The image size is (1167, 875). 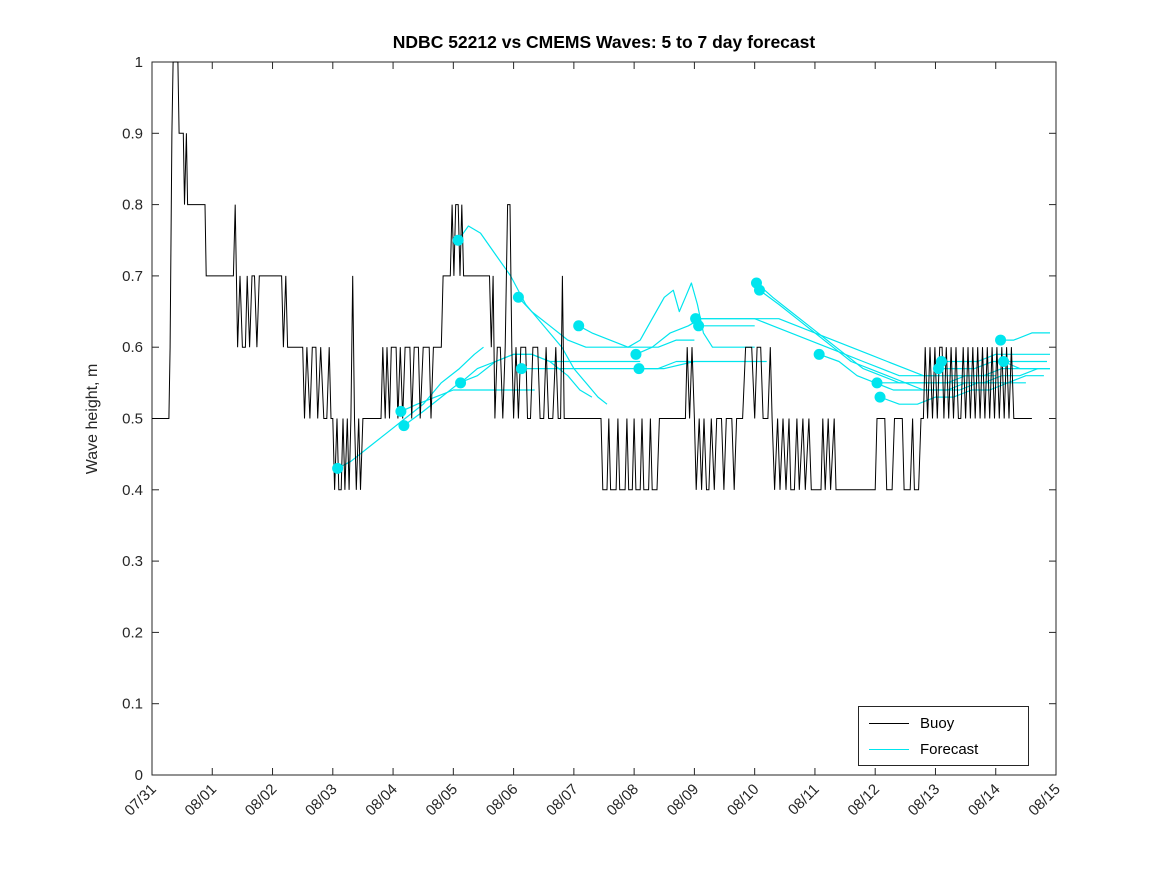 What do you see at coordinates (937, 723) in the screenshot?
I see `legend-label-buoy: Buoy` at bounding box center [937, 723].